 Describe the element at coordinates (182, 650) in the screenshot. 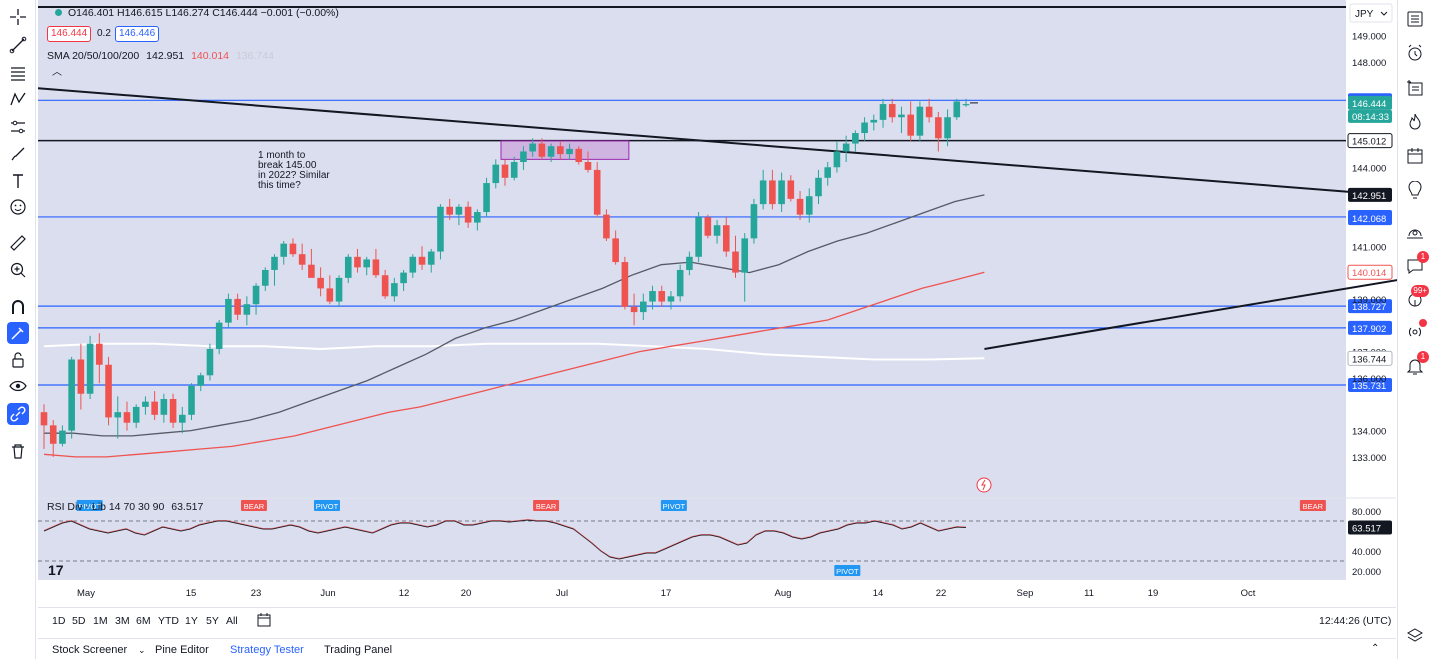

I see `tab-pine-editor: Pine Editor` at that location.